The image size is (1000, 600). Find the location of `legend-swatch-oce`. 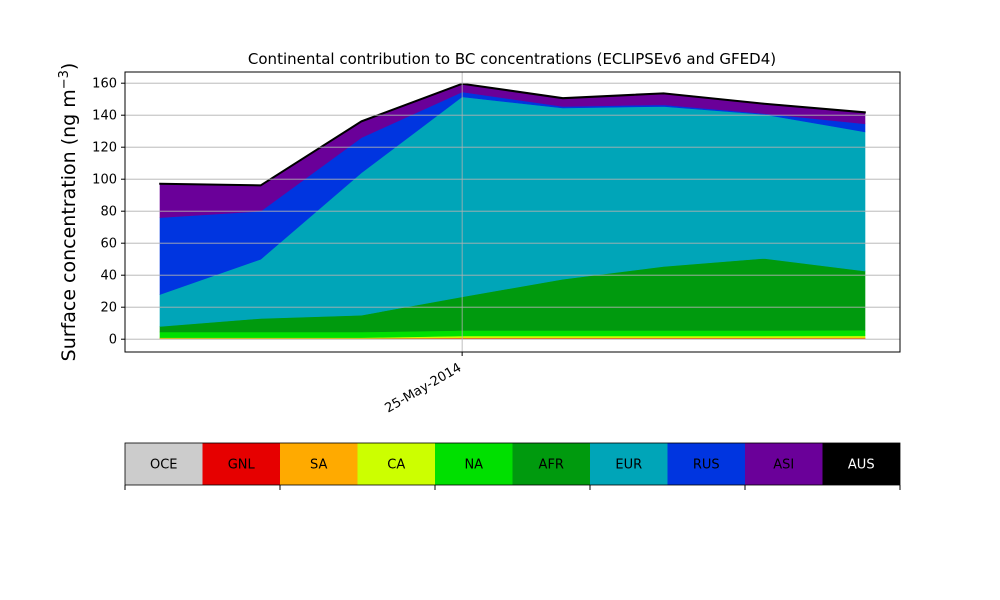

legend-swatch-oce is located at coordinates (164, 464).